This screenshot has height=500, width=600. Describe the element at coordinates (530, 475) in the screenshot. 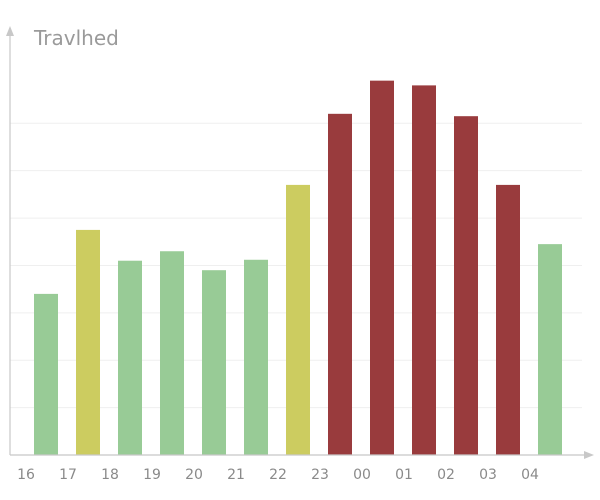

I see `x-tick-label: 04` at that location.